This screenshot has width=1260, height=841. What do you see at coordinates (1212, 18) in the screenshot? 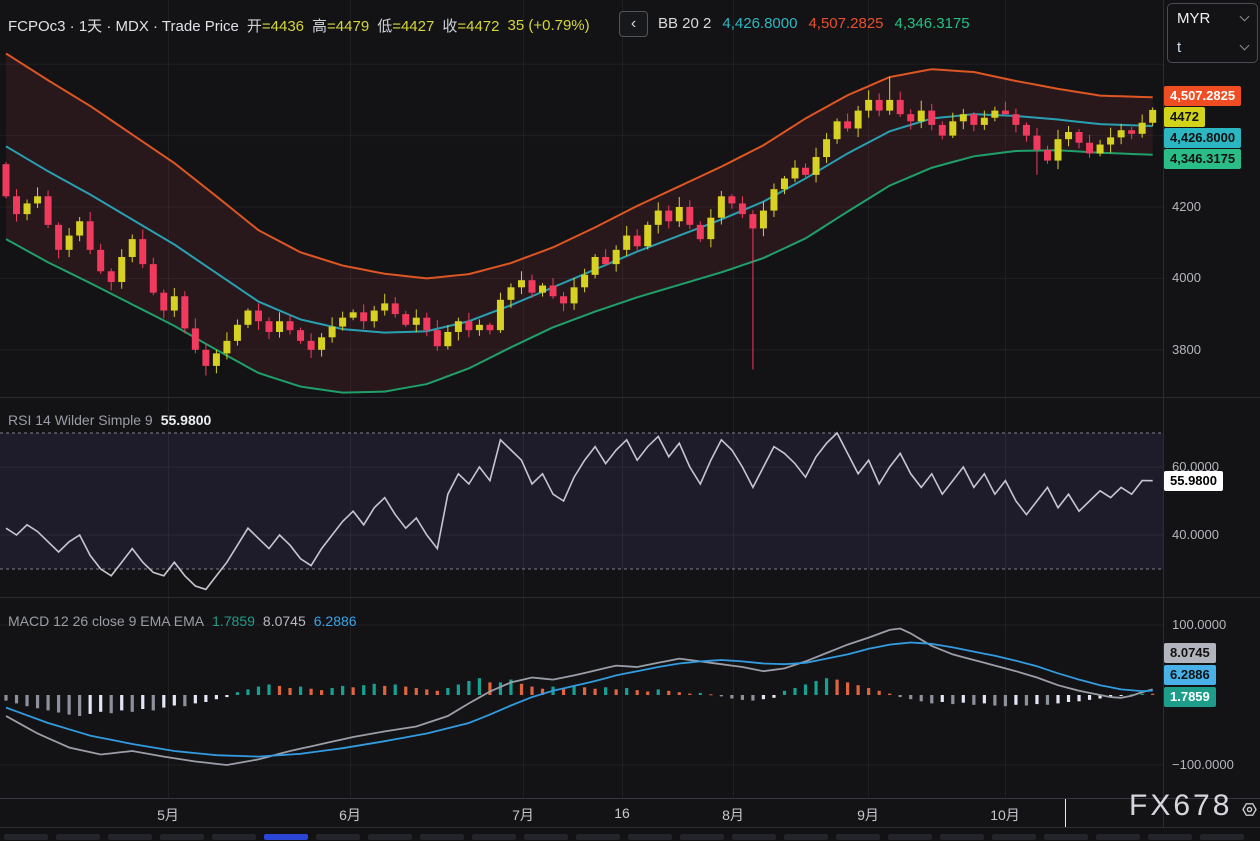
I see `currency-dropdown: MYR` at bounding box center [1212, 18].